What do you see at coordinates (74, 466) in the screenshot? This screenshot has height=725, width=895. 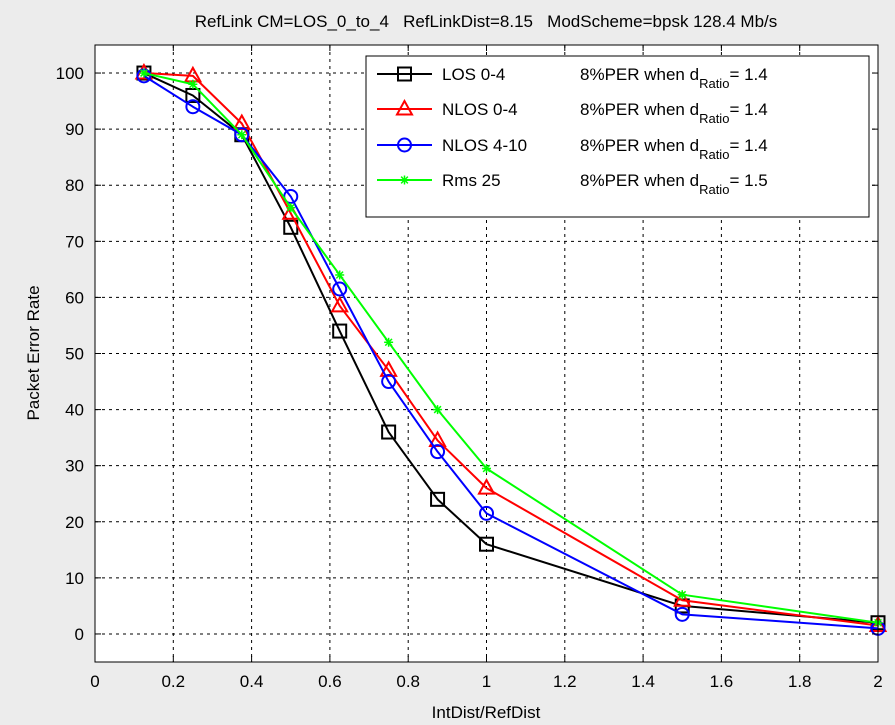 I see `y-tick-label: 30` at bounding box center [74, 466].